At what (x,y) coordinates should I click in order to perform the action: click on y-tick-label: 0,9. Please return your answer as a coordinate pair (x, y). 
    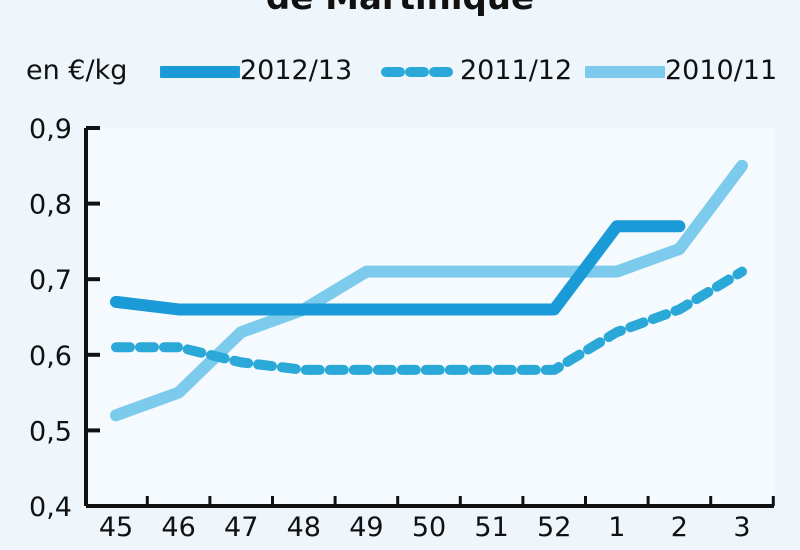
    Looking at the image, I should click on (50, 129).